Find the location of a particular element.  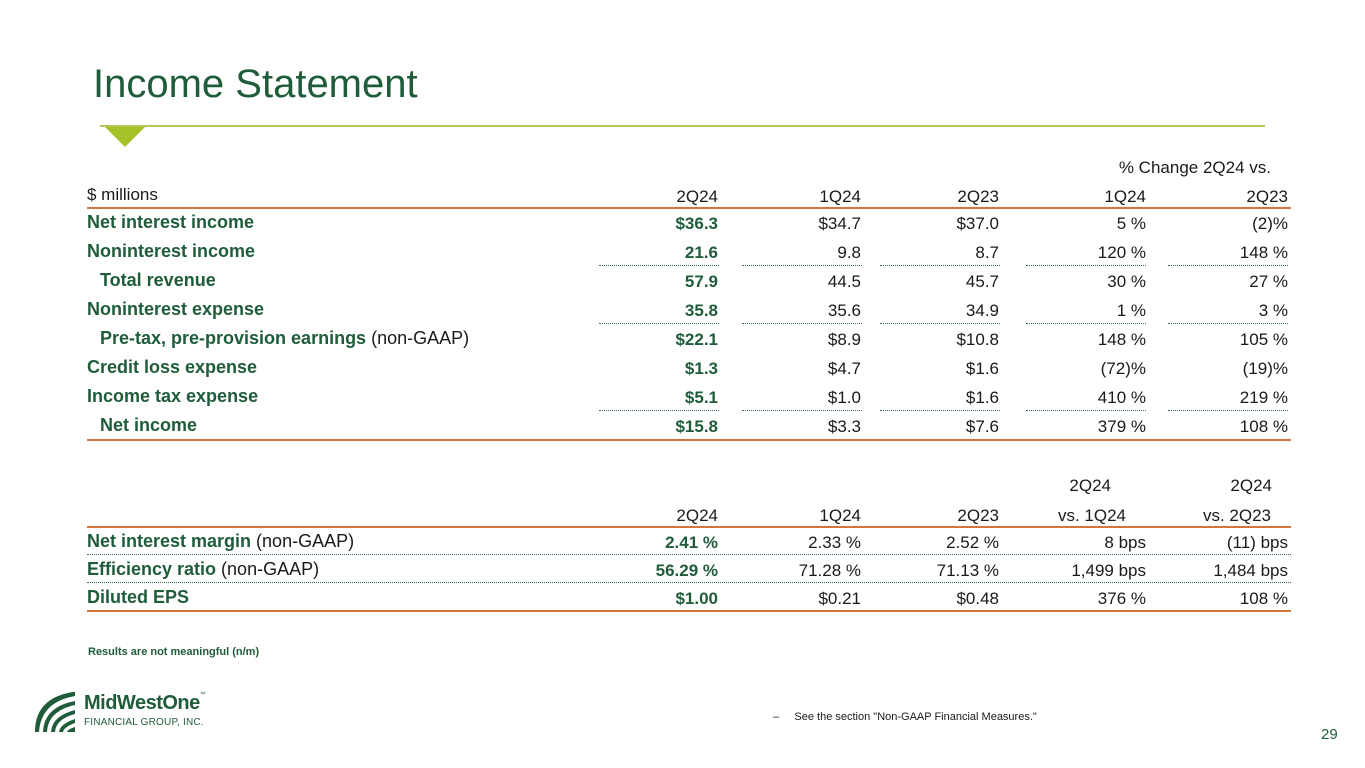

cell: 376 % is located at coordinates (1121, 598).